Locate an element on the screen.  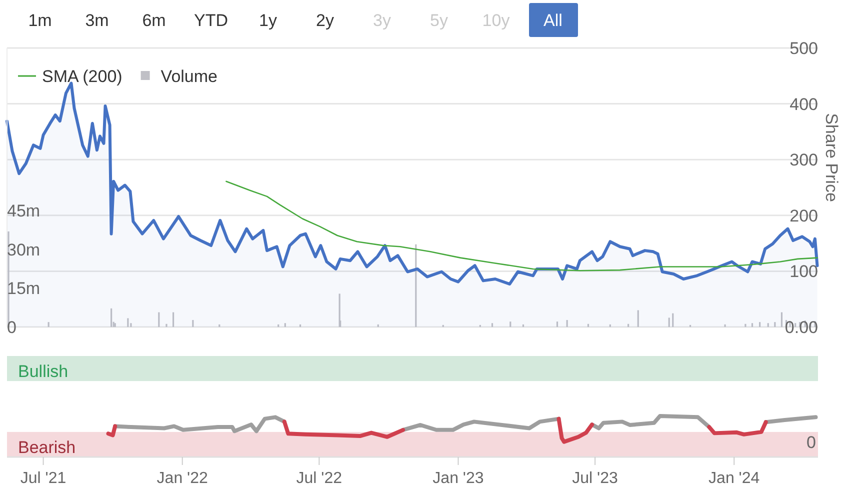
x-tick-label: Jul '22 is located at coordinates (319, 478).